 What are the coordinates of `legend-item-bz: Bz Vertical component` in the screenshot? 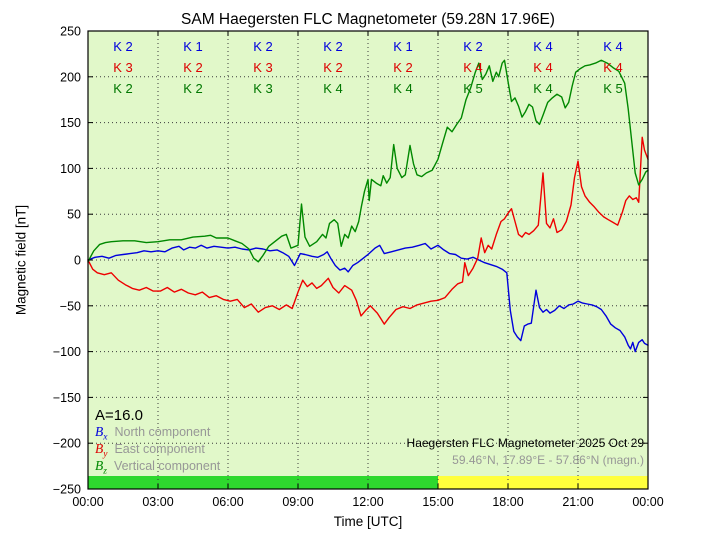 It's located at (158, 467).